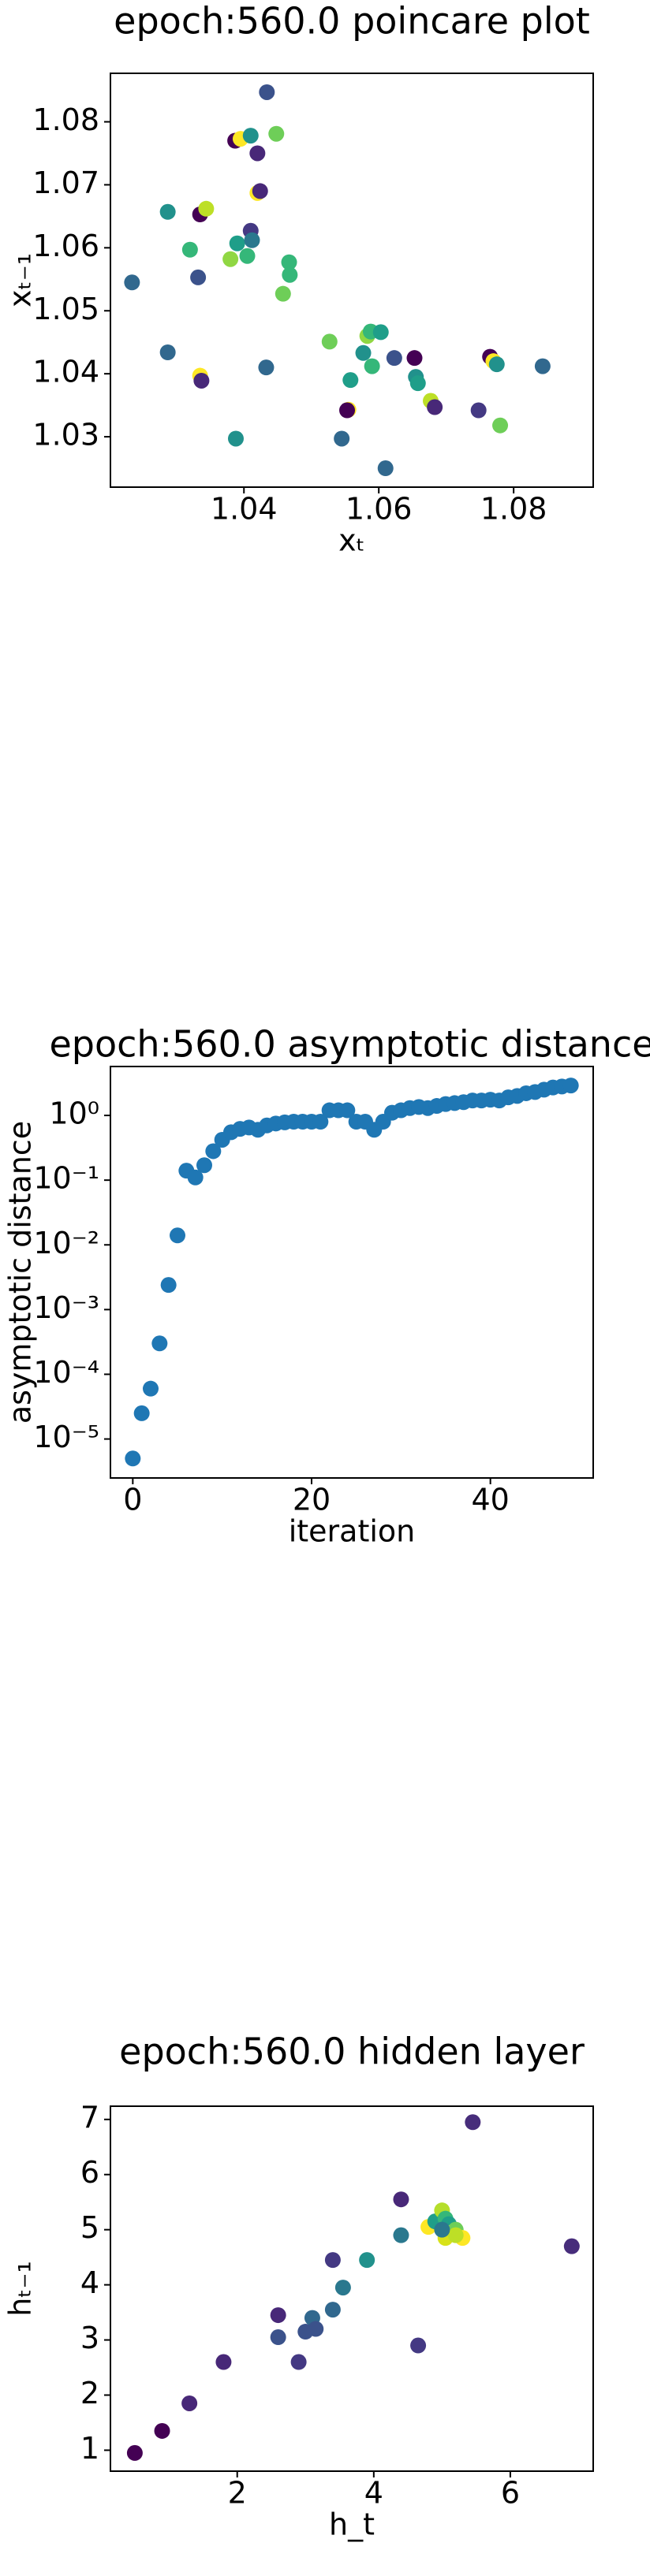  I want to click on y-tick-label: 10⁻⁴, so click(66, 1372).